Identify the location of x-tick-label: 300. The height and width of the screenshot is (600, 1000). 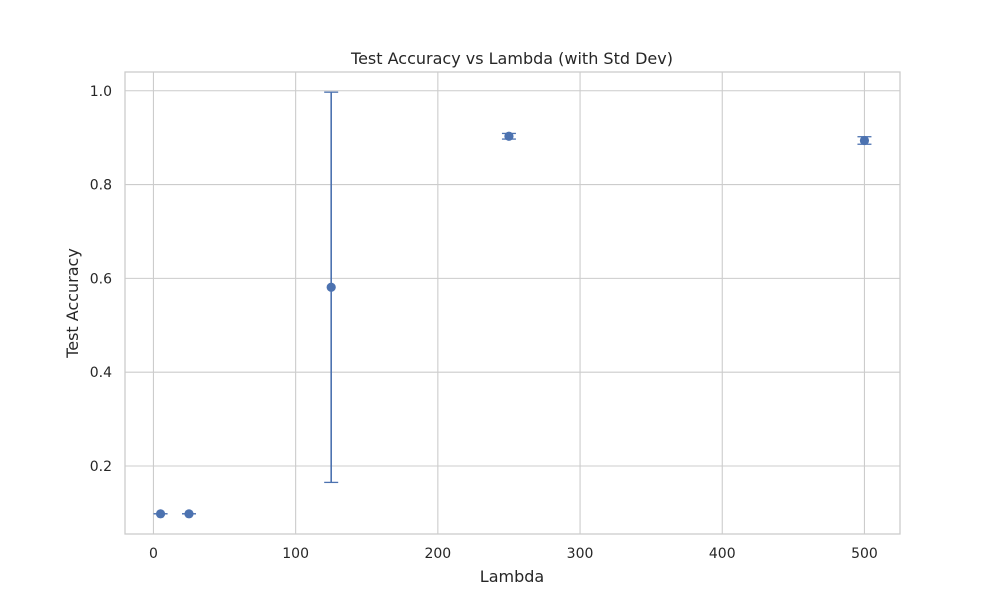
(580, 554).